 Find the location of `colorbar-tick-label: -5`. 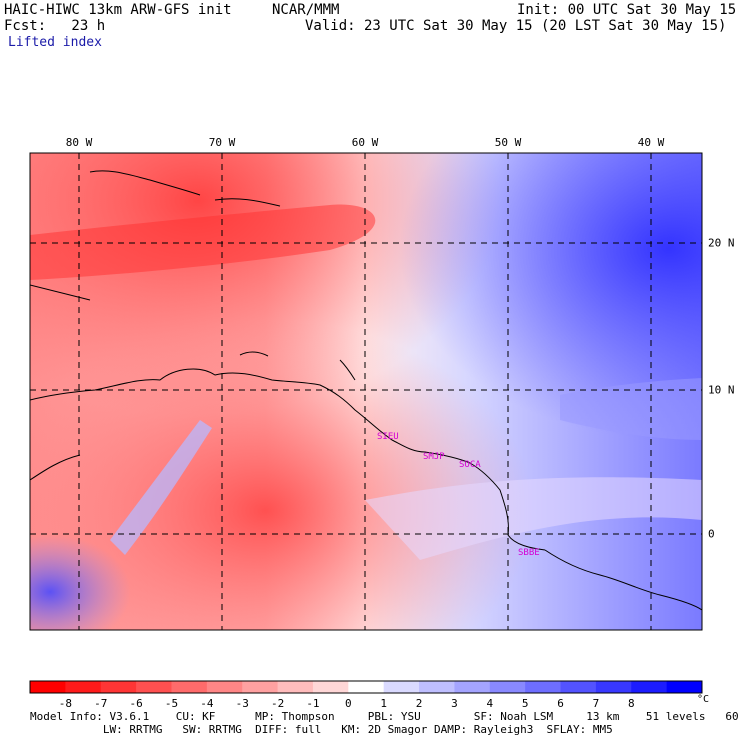

colorbar-tick-label: -5 is located at coordinates (171, 703).